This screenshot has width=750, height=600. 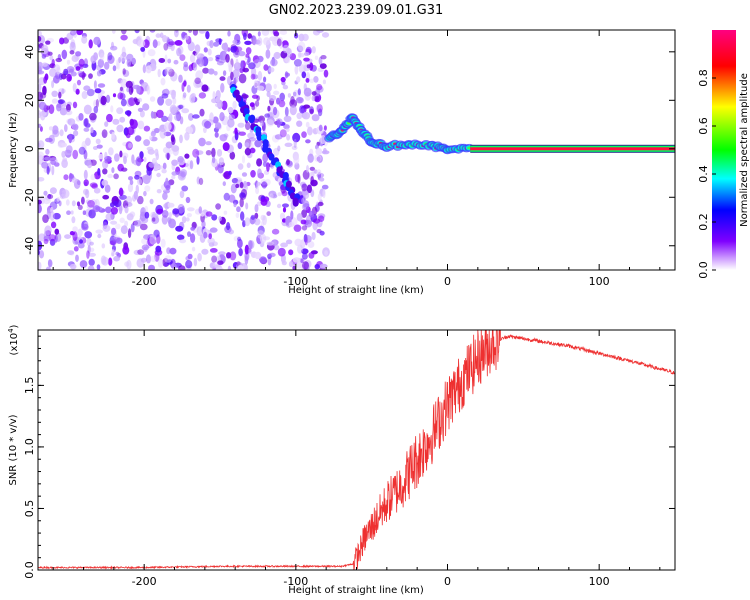 What do you see at coordinates (29, 509) in the screenshot?
I see `y-tick-label: 0.5` at bounding box center [29, 509].